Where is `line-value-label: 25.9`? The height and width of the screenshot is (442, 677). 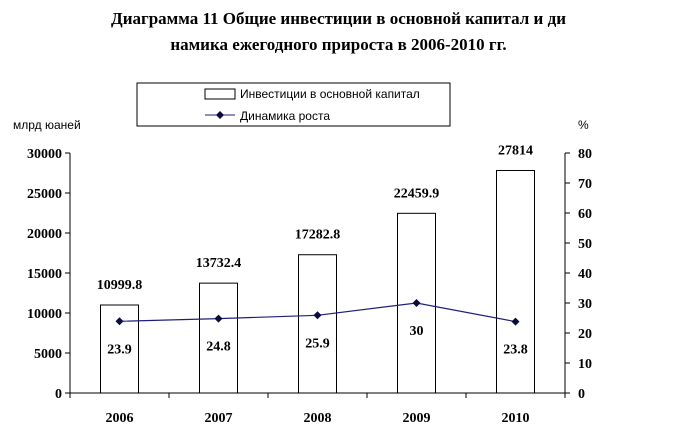 line-value-label: 25.9 is located at coordinates (317, 343).